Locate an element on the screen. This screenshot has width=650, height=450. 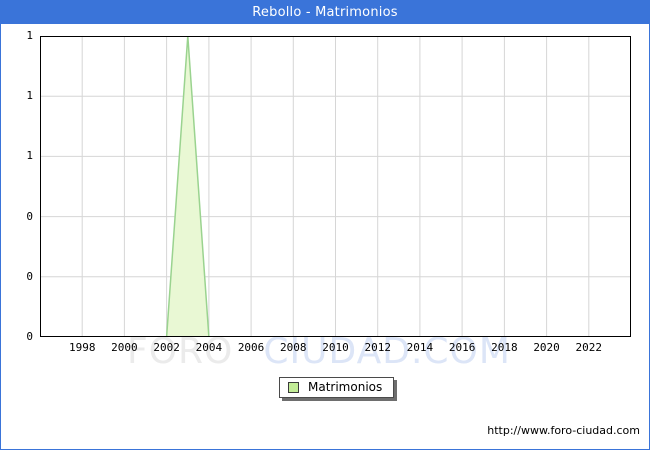
title-bar: Rebollo - Matrimonios is located at coordinates (325, 12).